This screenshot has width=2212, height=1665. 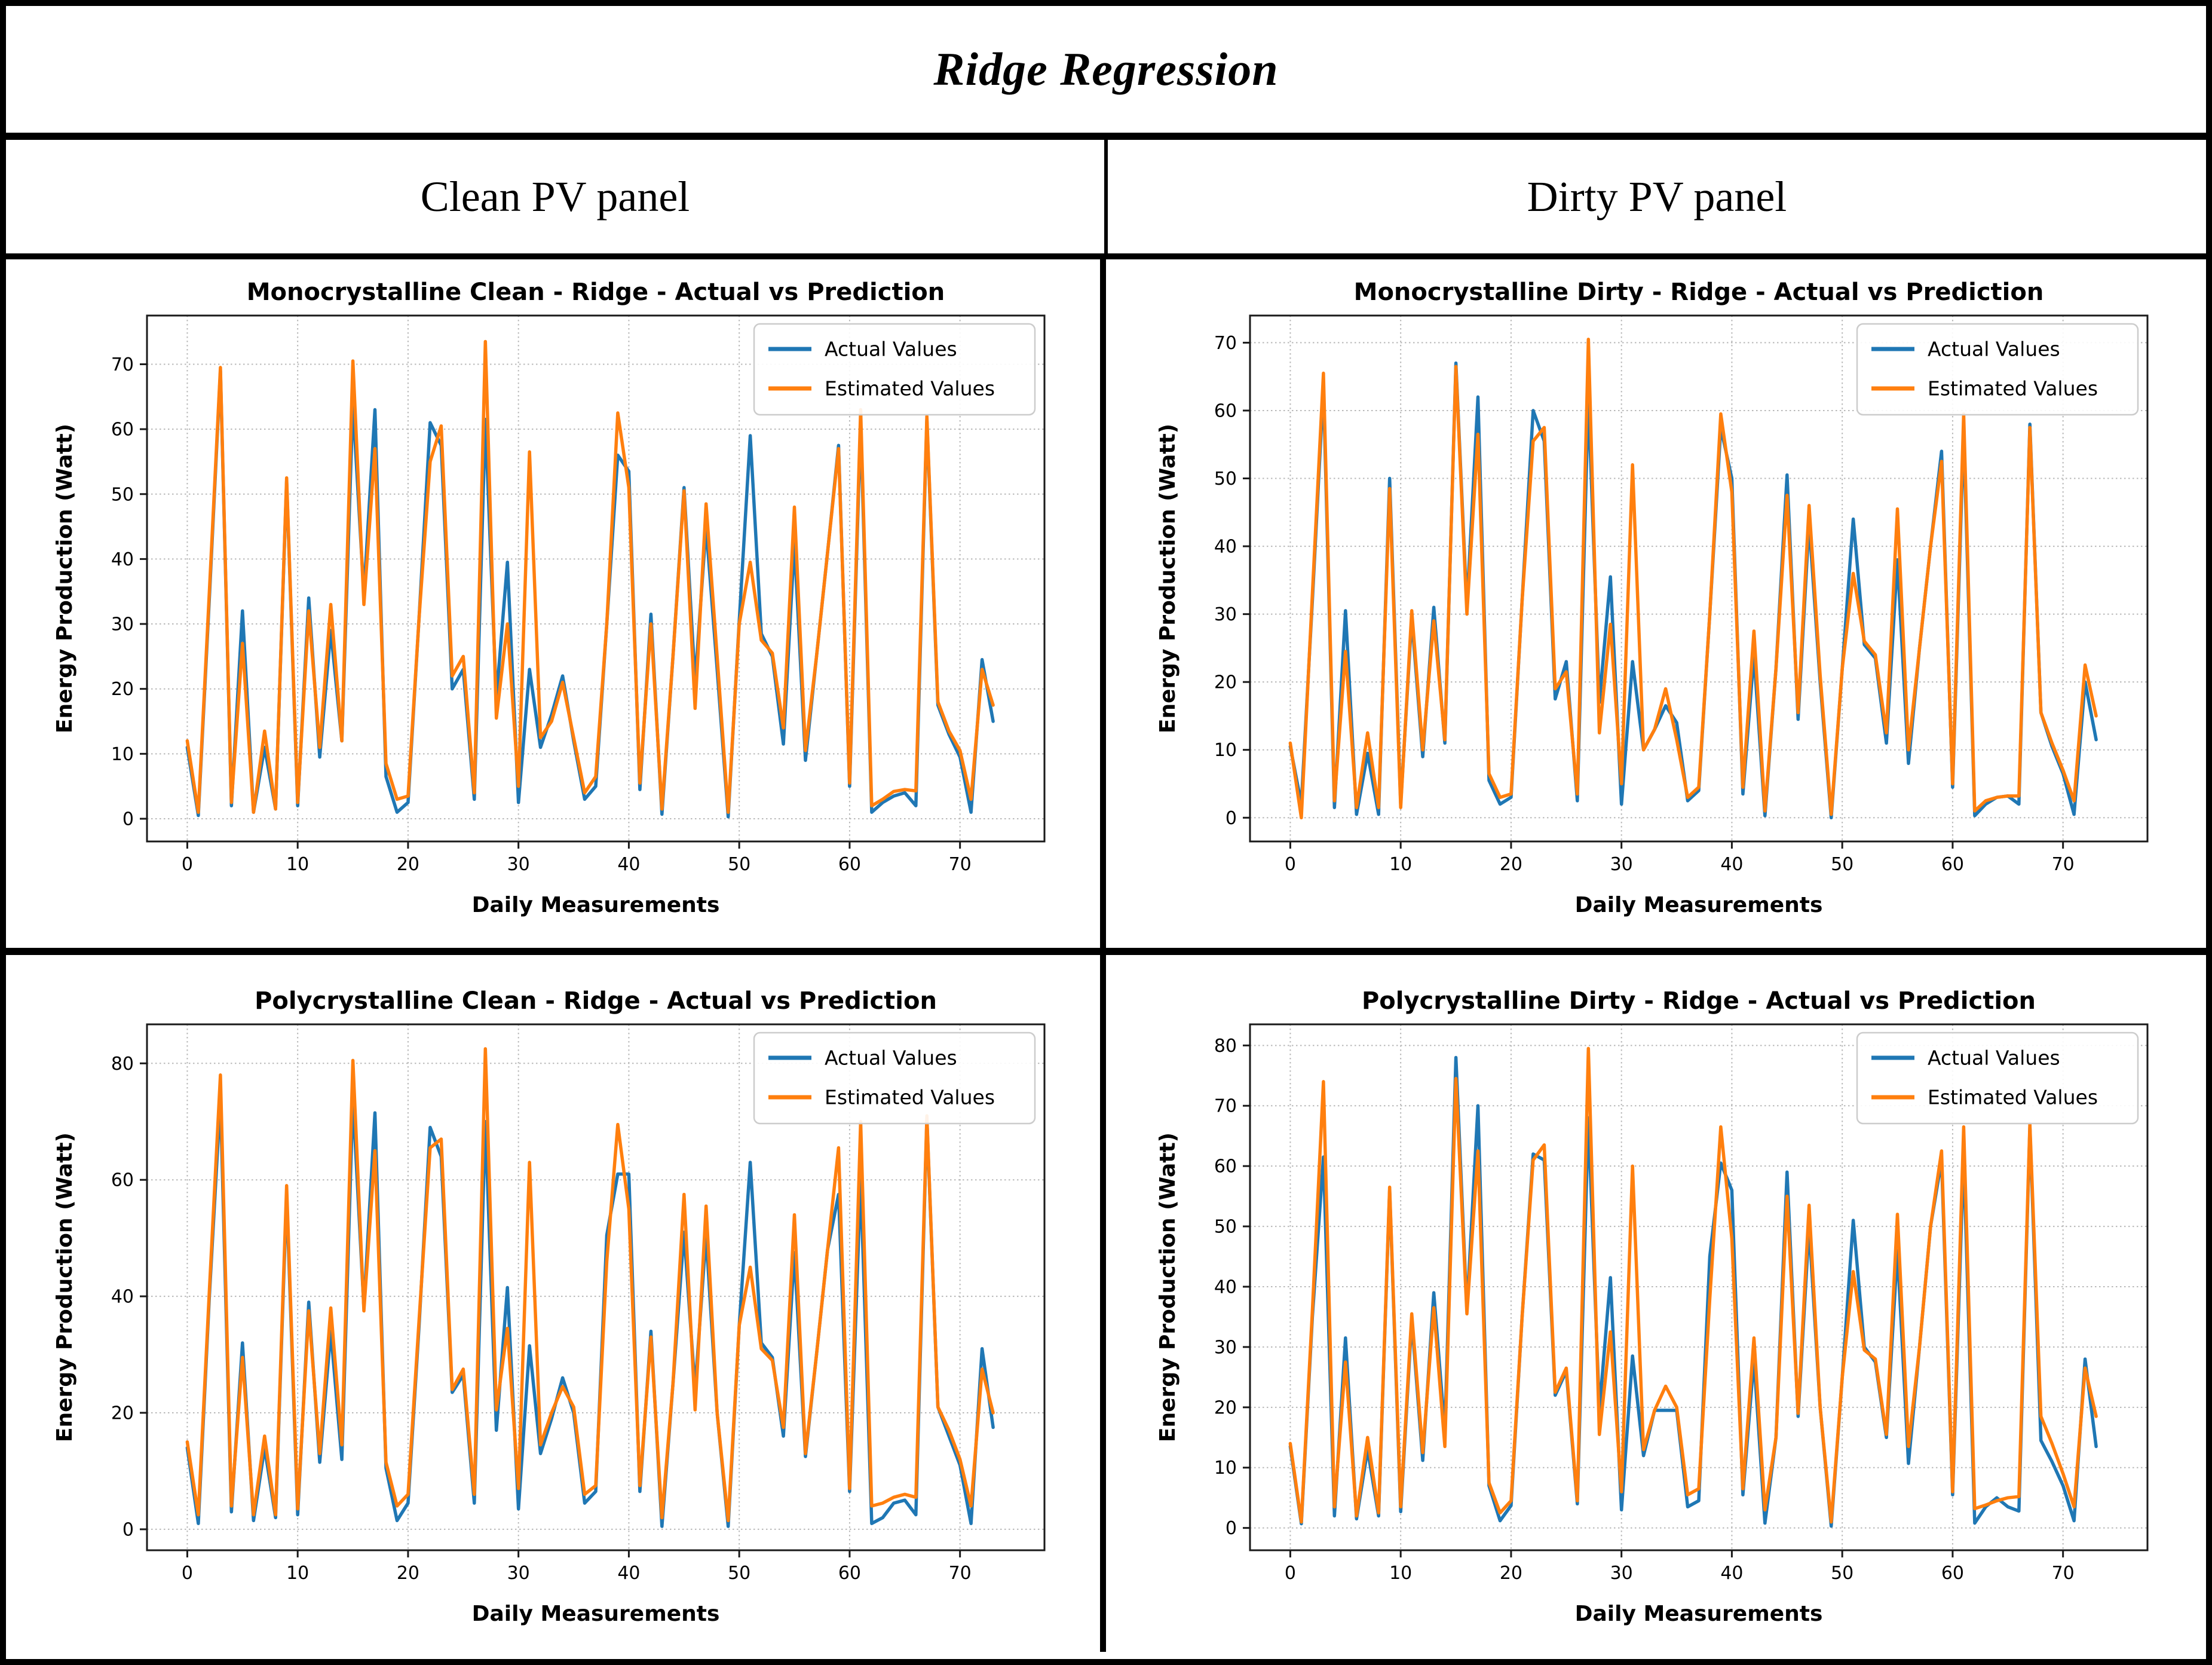 What do you see at coordinates (557, 196) in the screenshot?
I see `column-header-clean: Clean PV panel` at bounding box center [557, 196].